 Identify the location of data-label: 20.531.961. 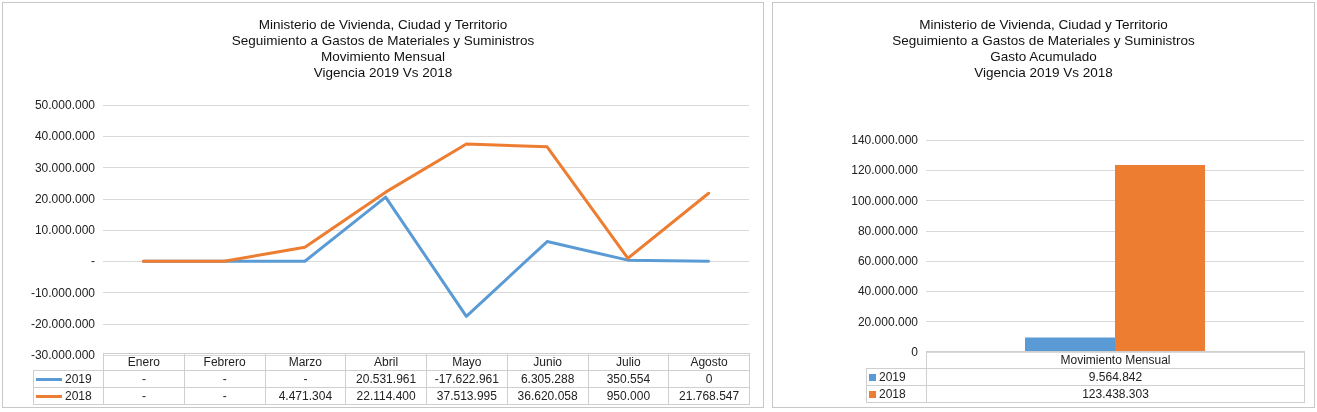
(386, 379).